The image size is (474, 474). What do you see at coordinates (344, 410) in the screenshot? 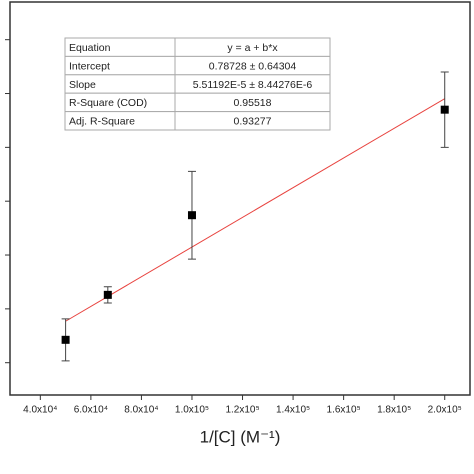
I see `x-tick-label: 1.6x10⁵` at bounding box center [344, 410].